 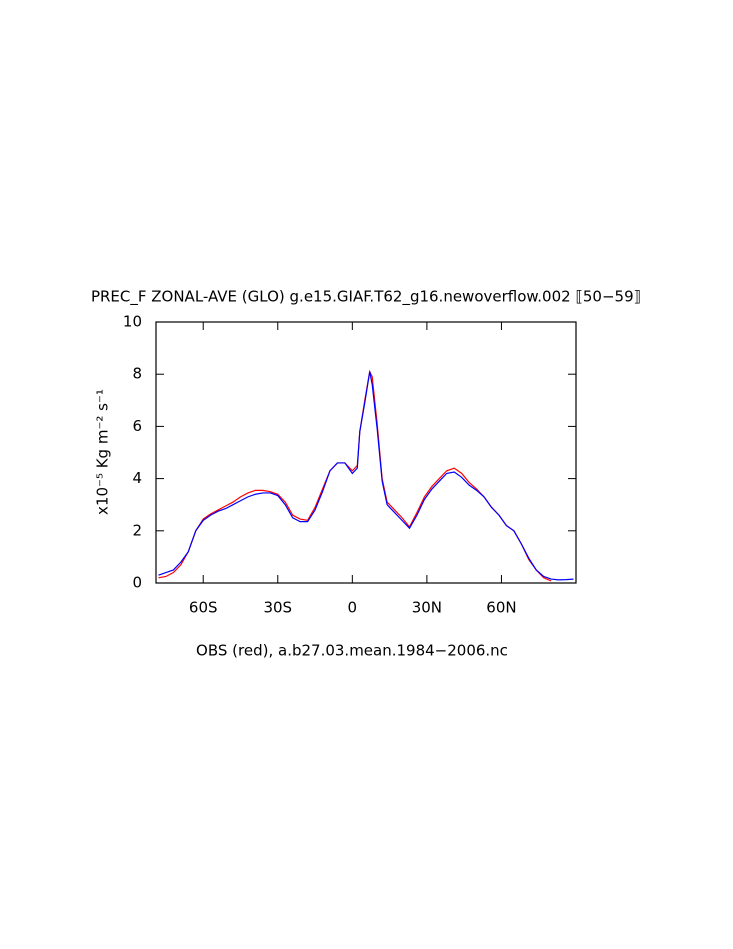 What do you see at coordinates (137, 374) in the screenshot?
I see `y-tick-label: 8` at bounding box center [137, 374].